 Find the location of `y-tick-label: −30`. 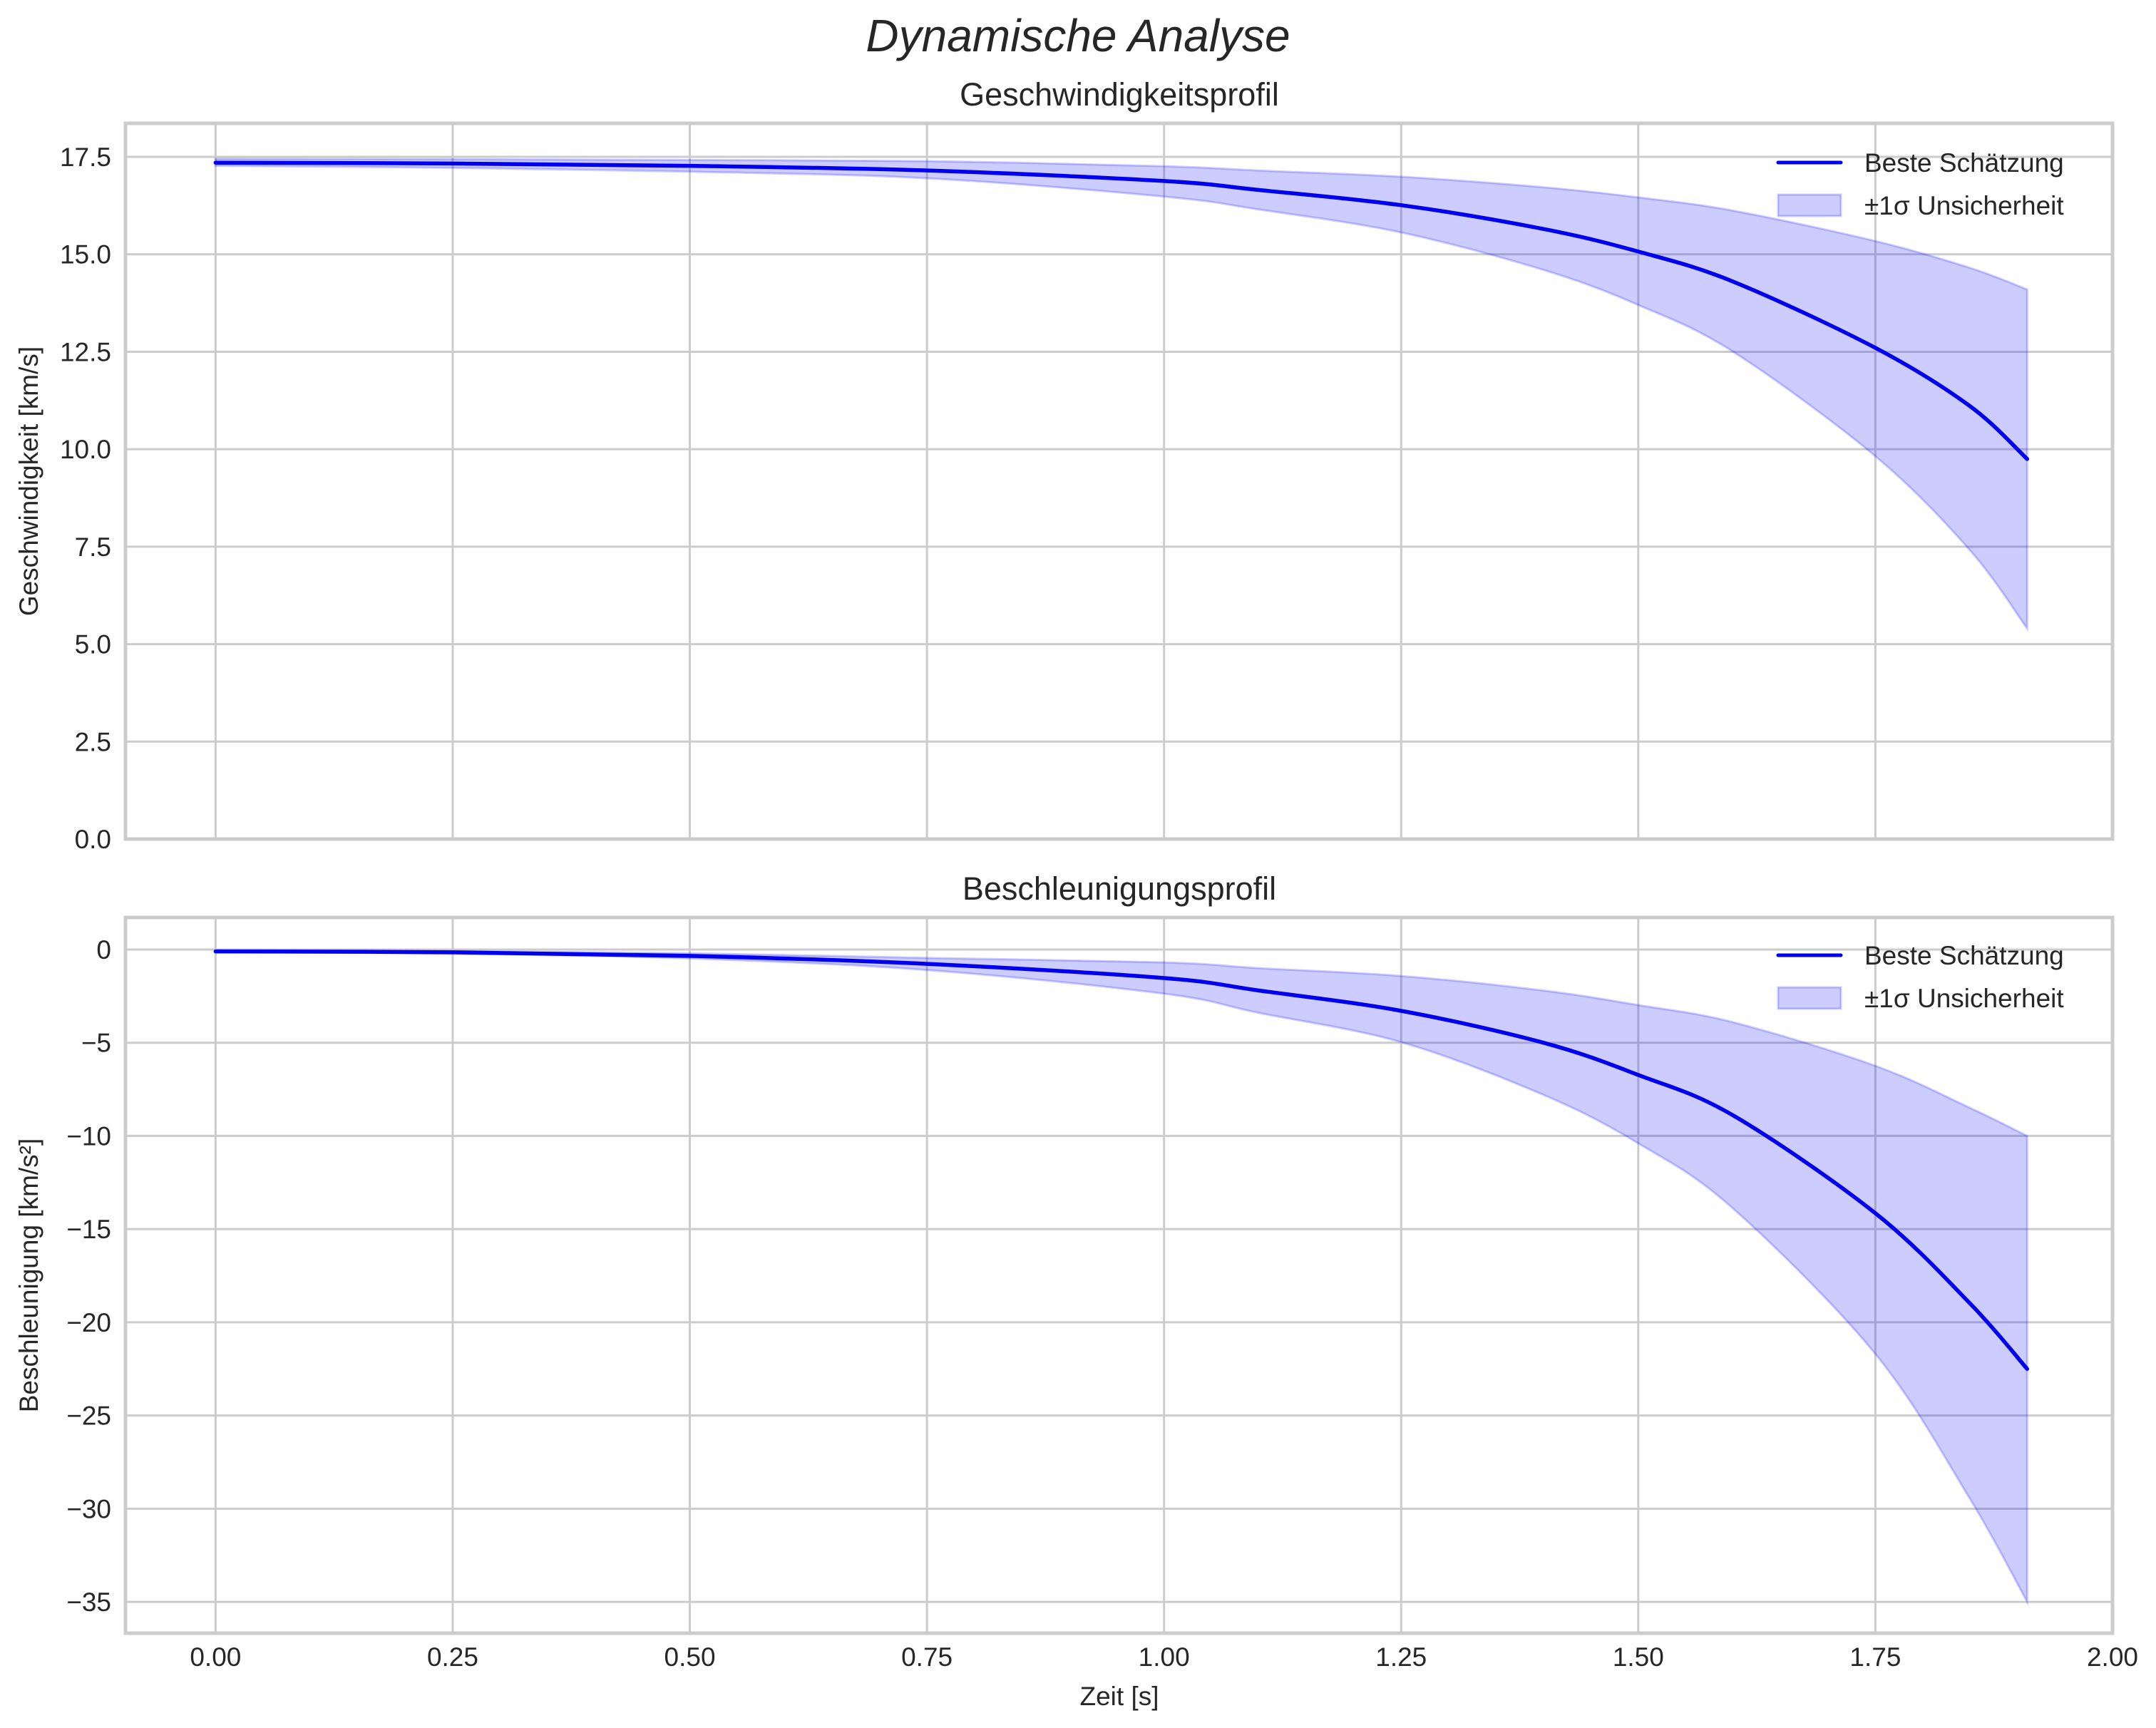

y-tick-label: −30 is located at coordinates (88, 1508).